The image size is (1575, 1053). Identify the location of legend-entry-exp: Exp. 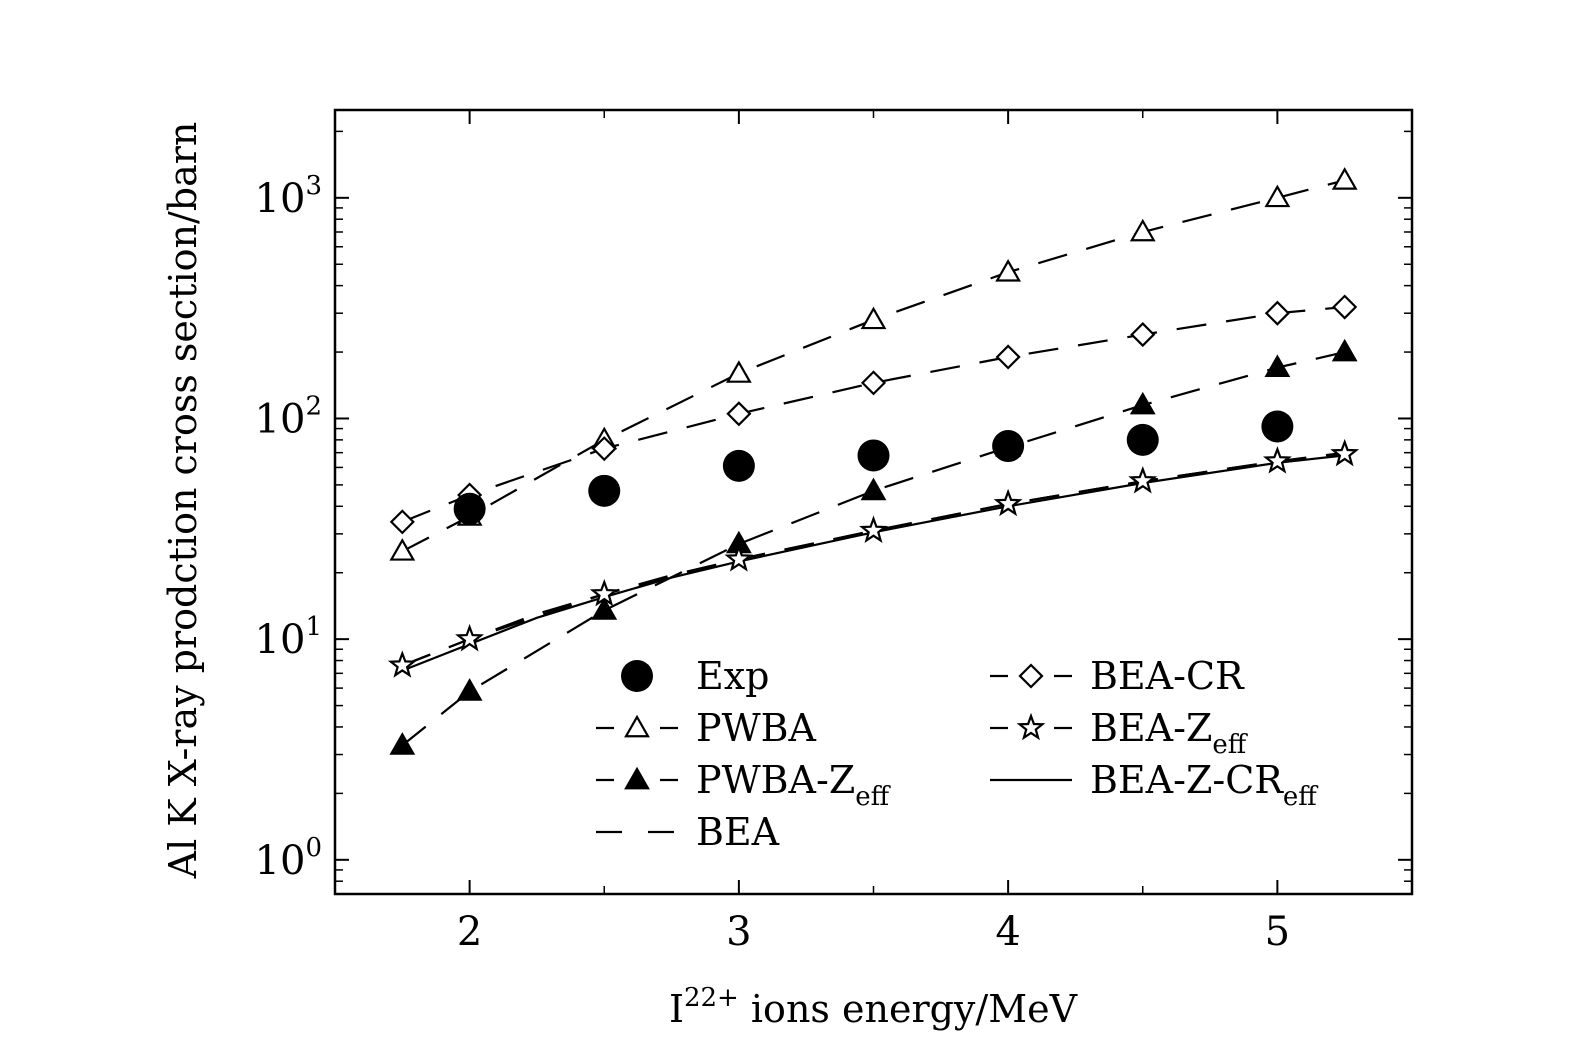
(695, 676).